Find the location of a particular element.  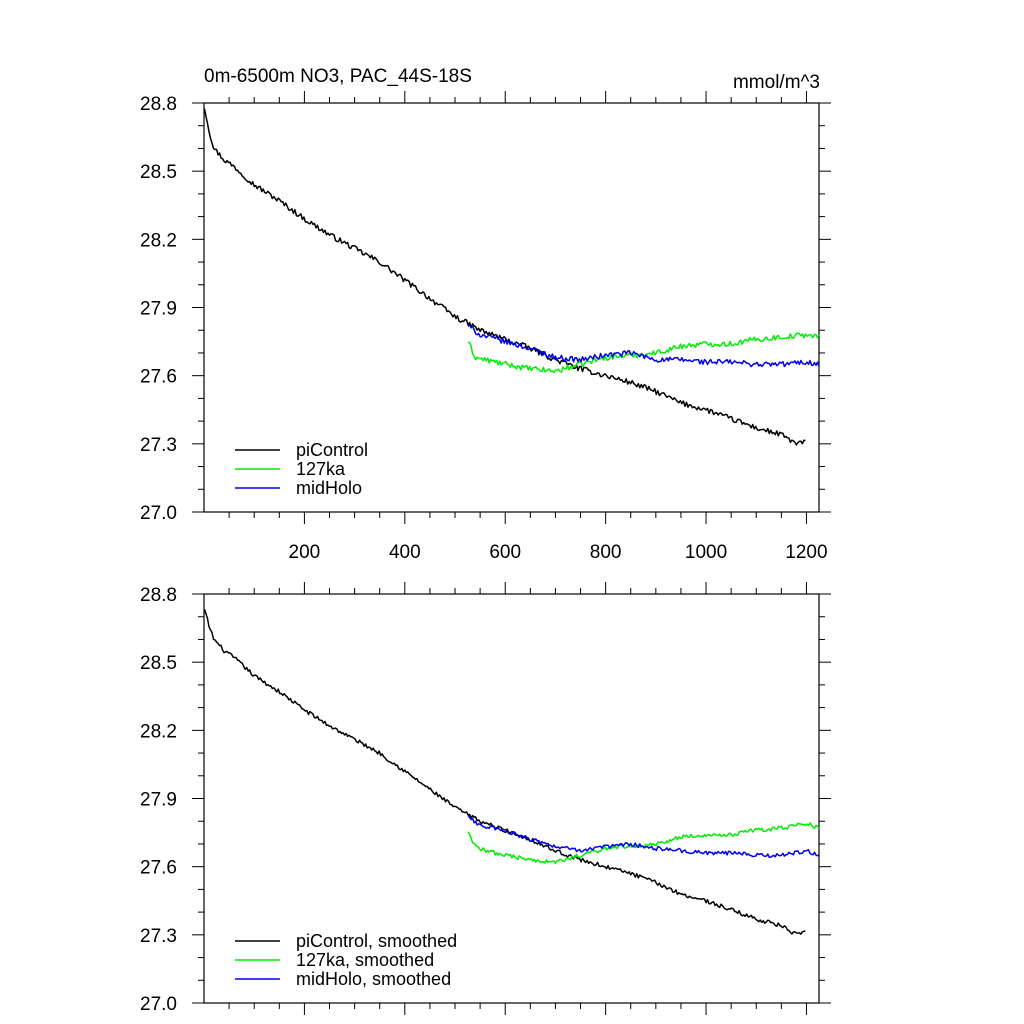

top-xtick-label: 200 is located at coordinates (305, 552).